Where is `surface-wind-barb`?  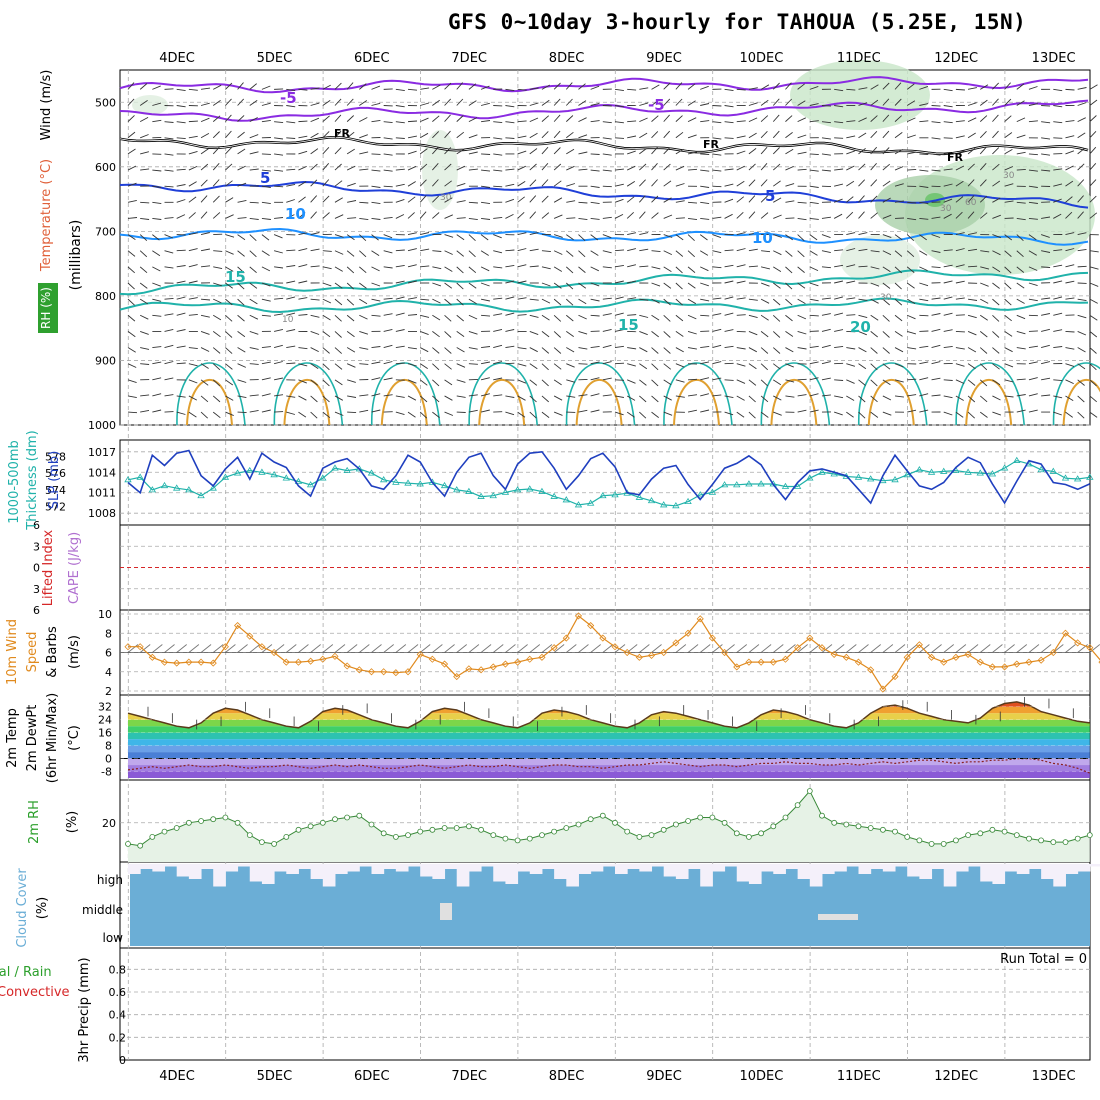
surface-wind-barb is located at coordinates (462, 648).